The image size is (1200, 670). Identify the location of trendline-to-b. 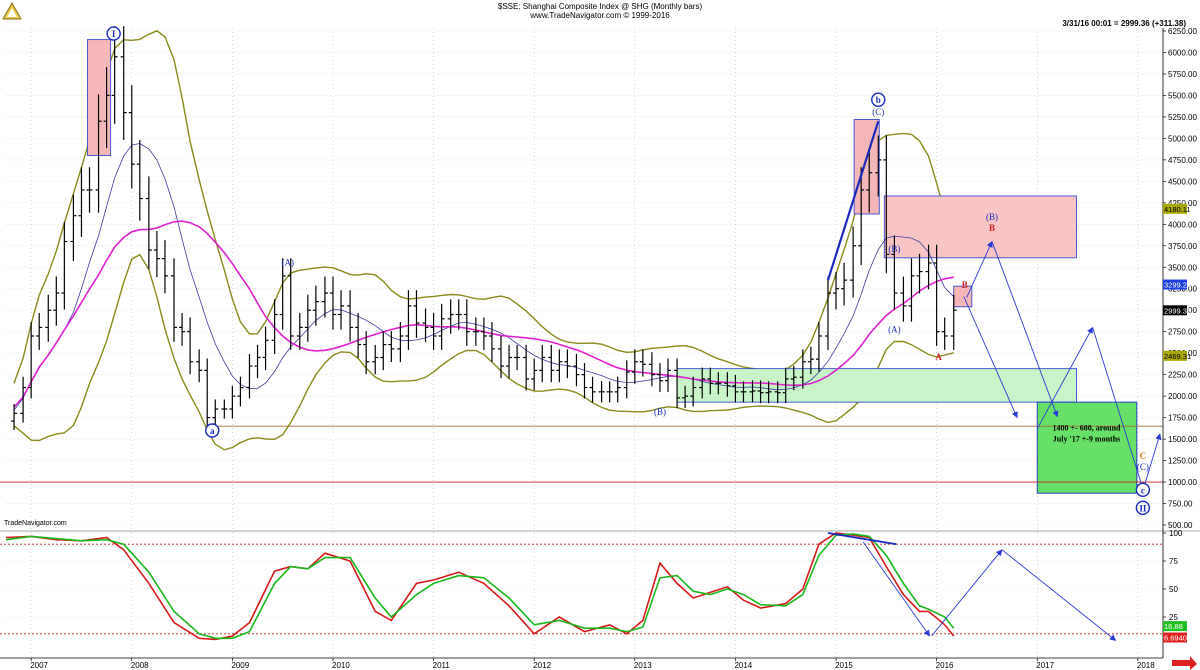
(853, 200).